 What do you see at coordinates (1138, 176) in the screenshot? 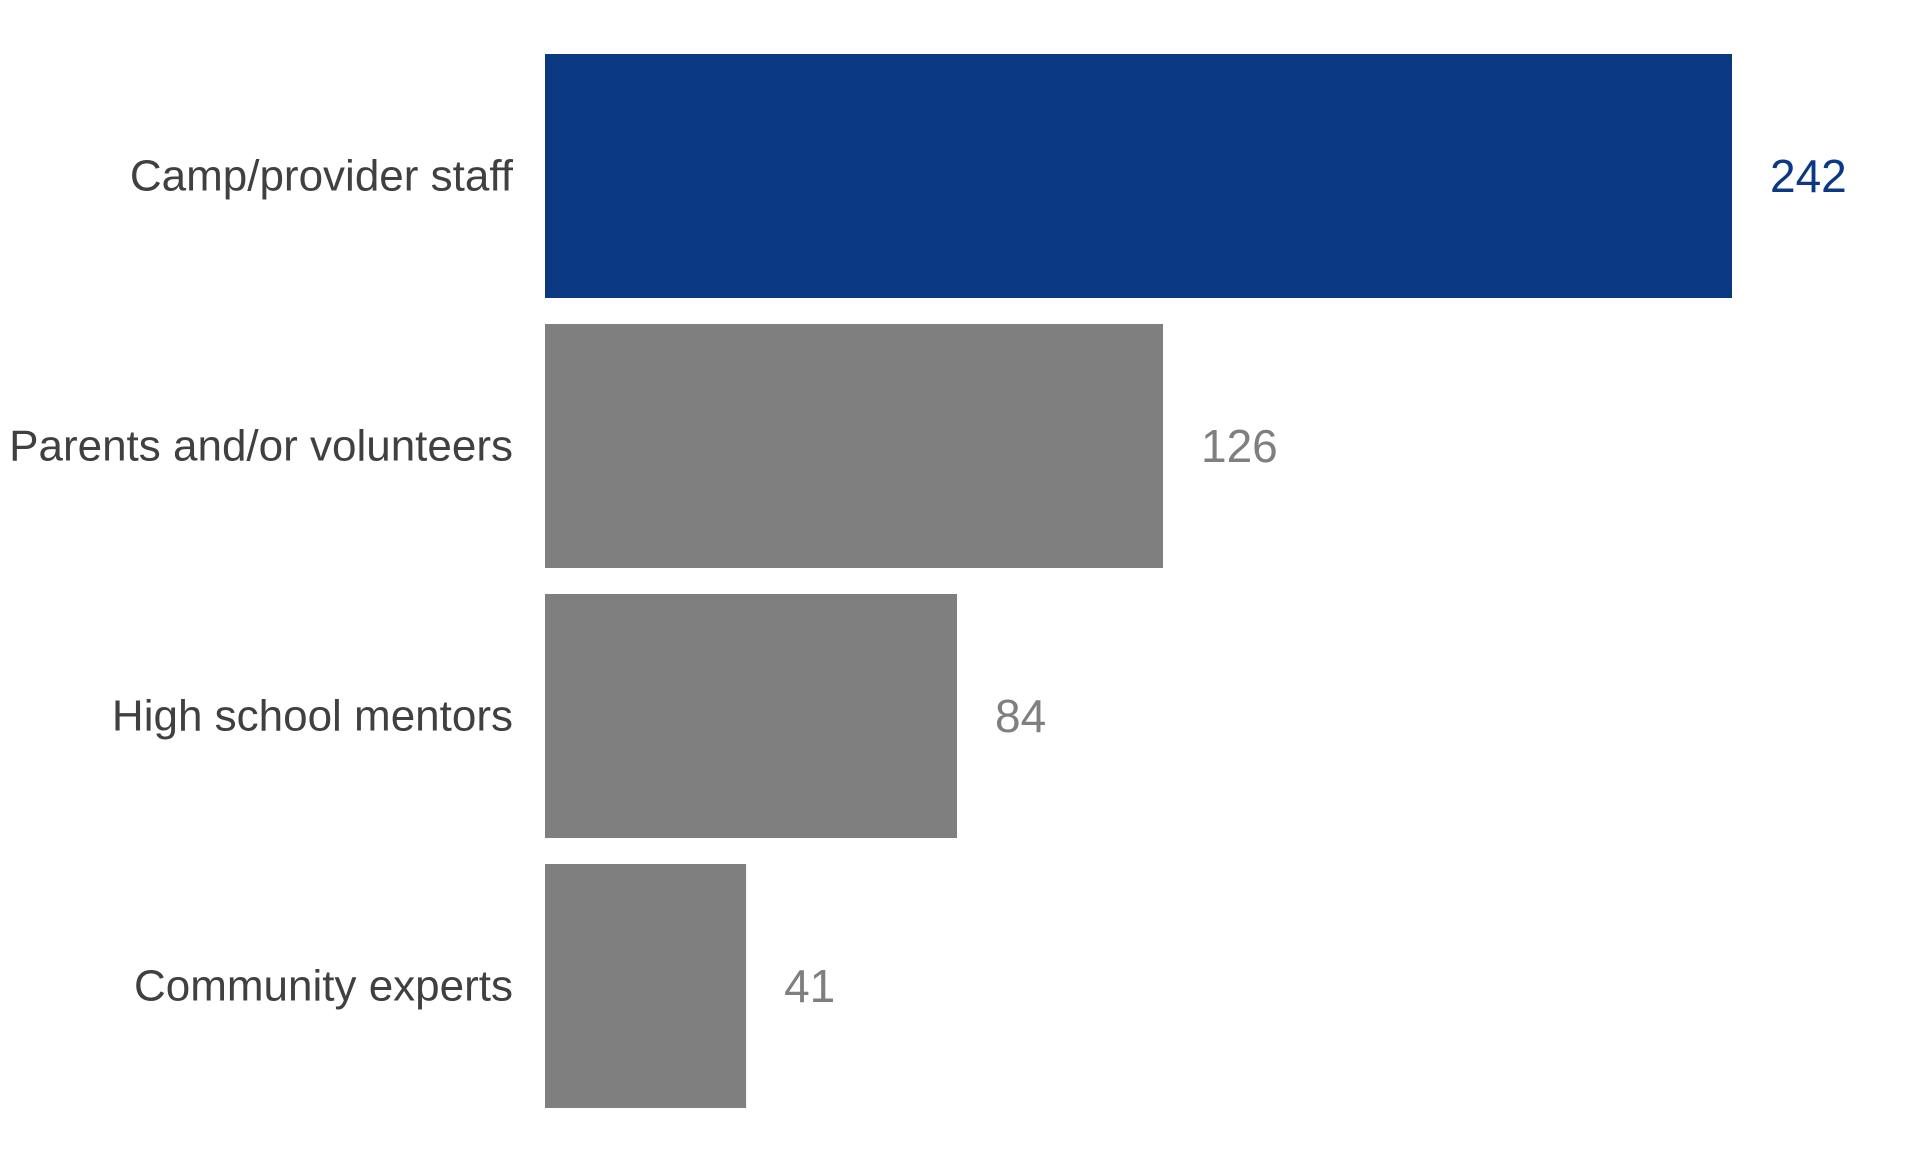
I see `bar-camp-provider-staff` at bounding box center [1138, 176].